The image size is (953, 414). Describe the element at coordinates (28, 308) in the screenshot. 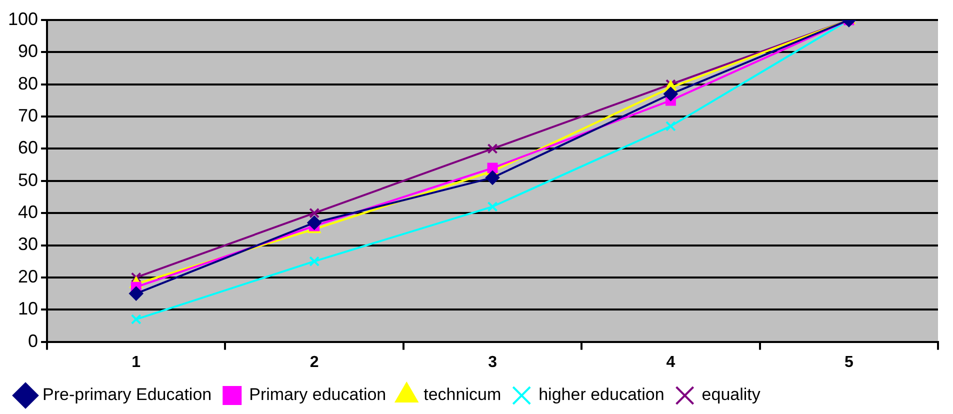

I see `y-tick-label: 10` at that location.